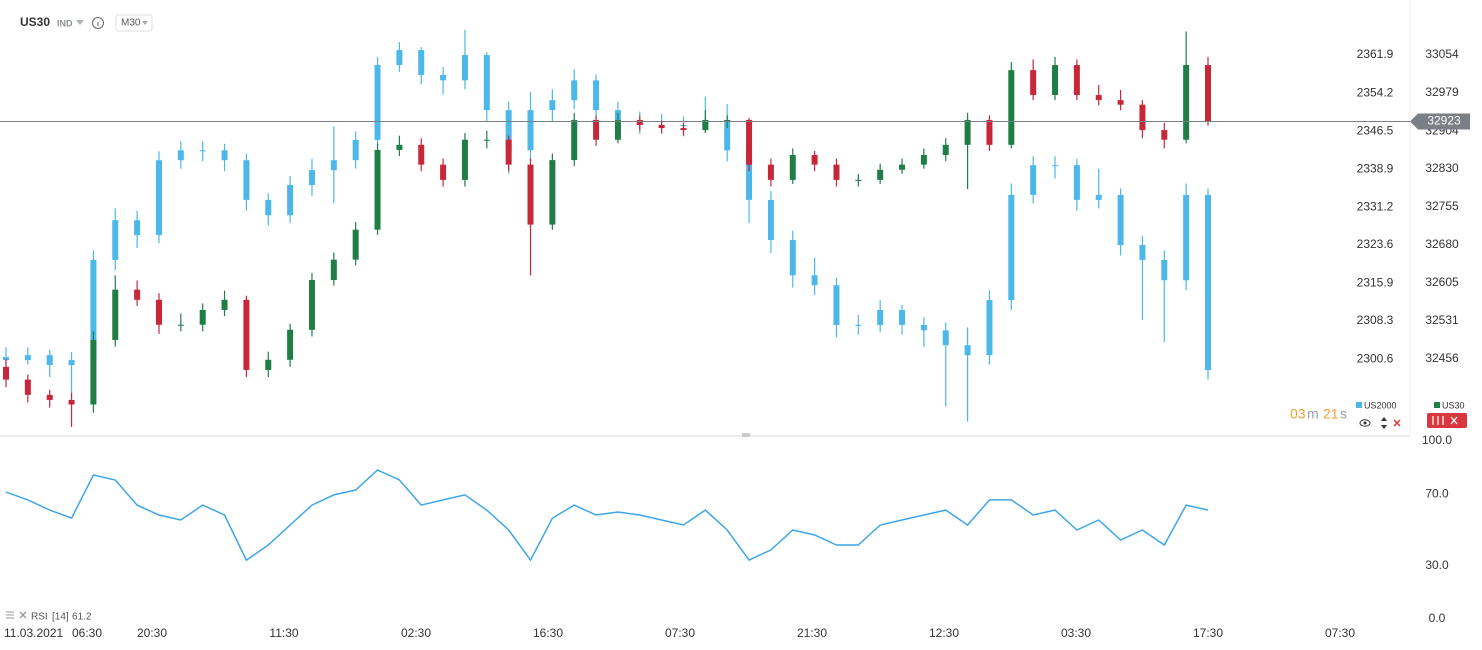 The height and width of the screenshot is (650, 1482). Describe the element at coordinates (1298, 414) in the screenshot. I see `countdown-minutes: 03` at that location.